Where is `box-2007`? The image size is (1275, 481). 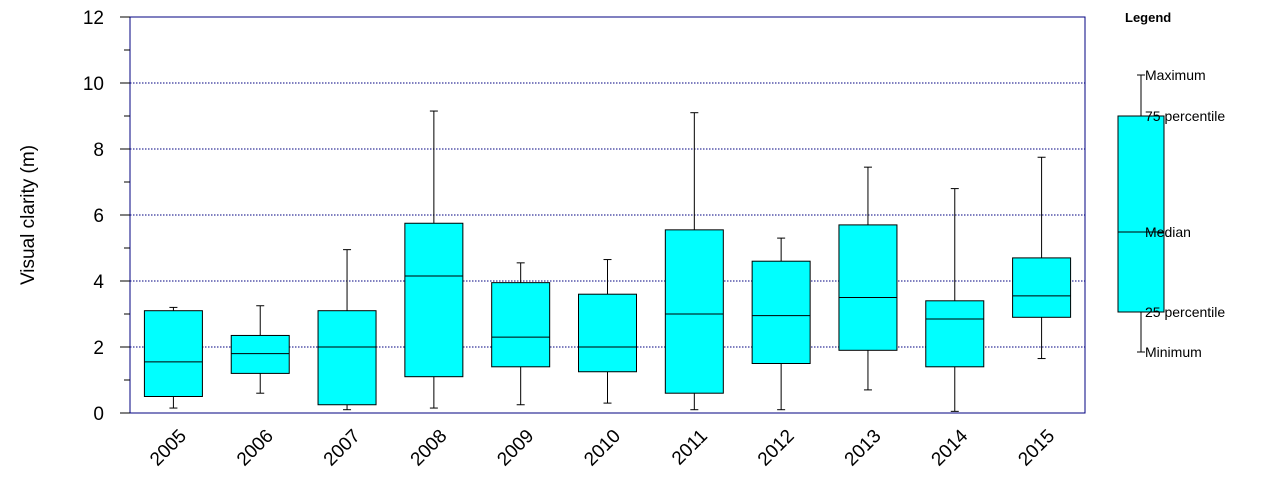 box-2007 is located at coordinates (347, 330).